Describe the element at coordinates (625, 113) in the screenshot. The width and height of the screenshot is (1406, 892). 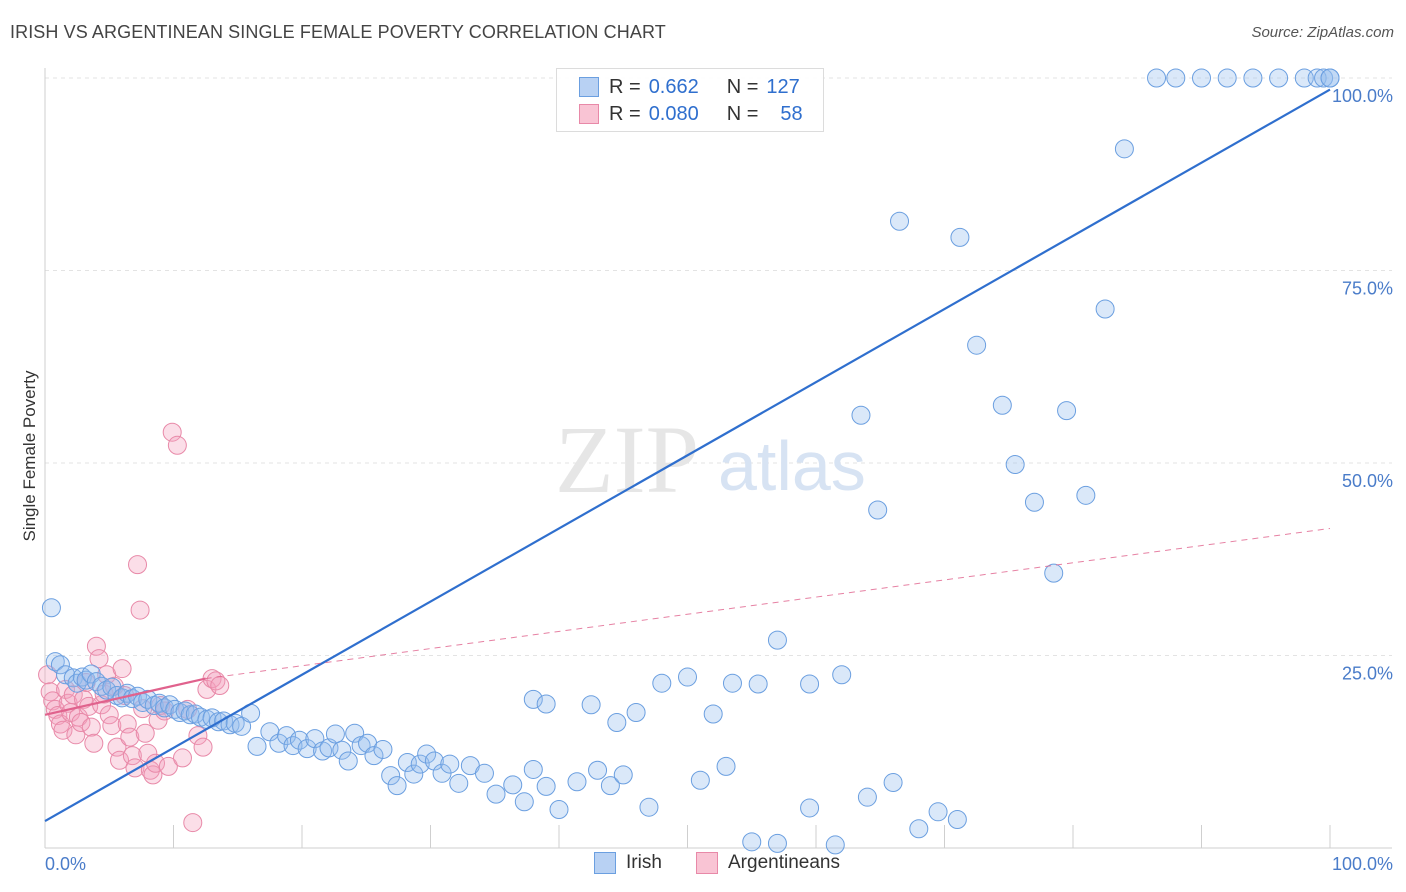
I see `legend-r-key: R =` at that location.